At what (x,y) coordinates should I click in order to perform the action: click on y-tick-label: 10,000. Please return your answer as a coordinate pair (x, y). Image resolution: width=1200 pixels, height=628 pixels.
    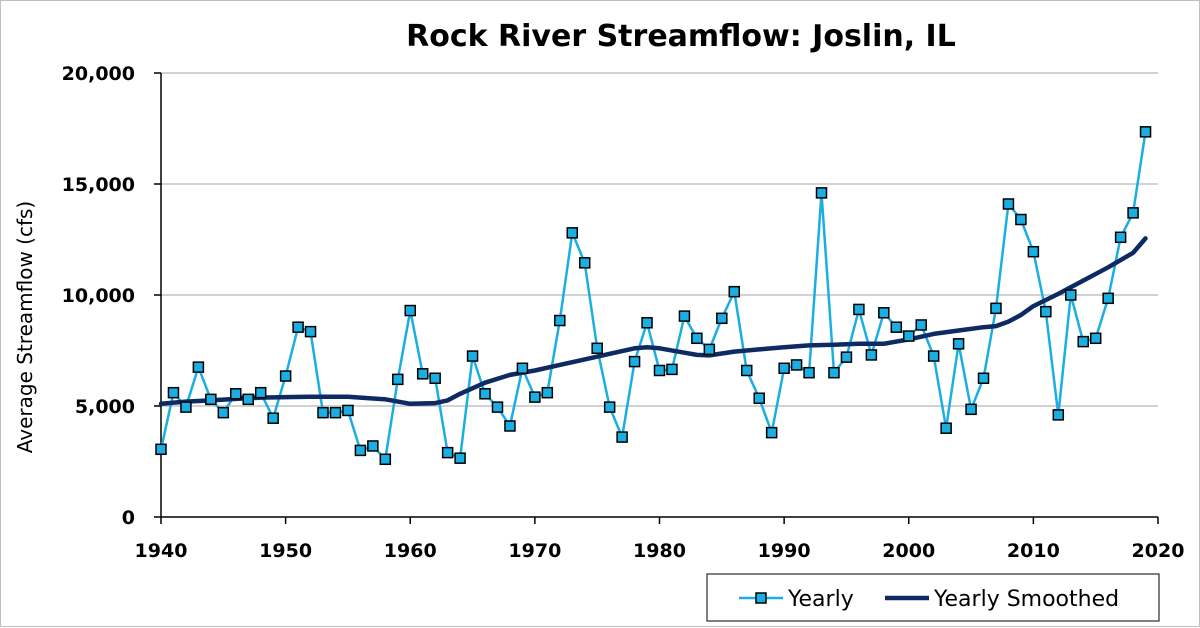
    Looking at the image, I should click on (98, 296).